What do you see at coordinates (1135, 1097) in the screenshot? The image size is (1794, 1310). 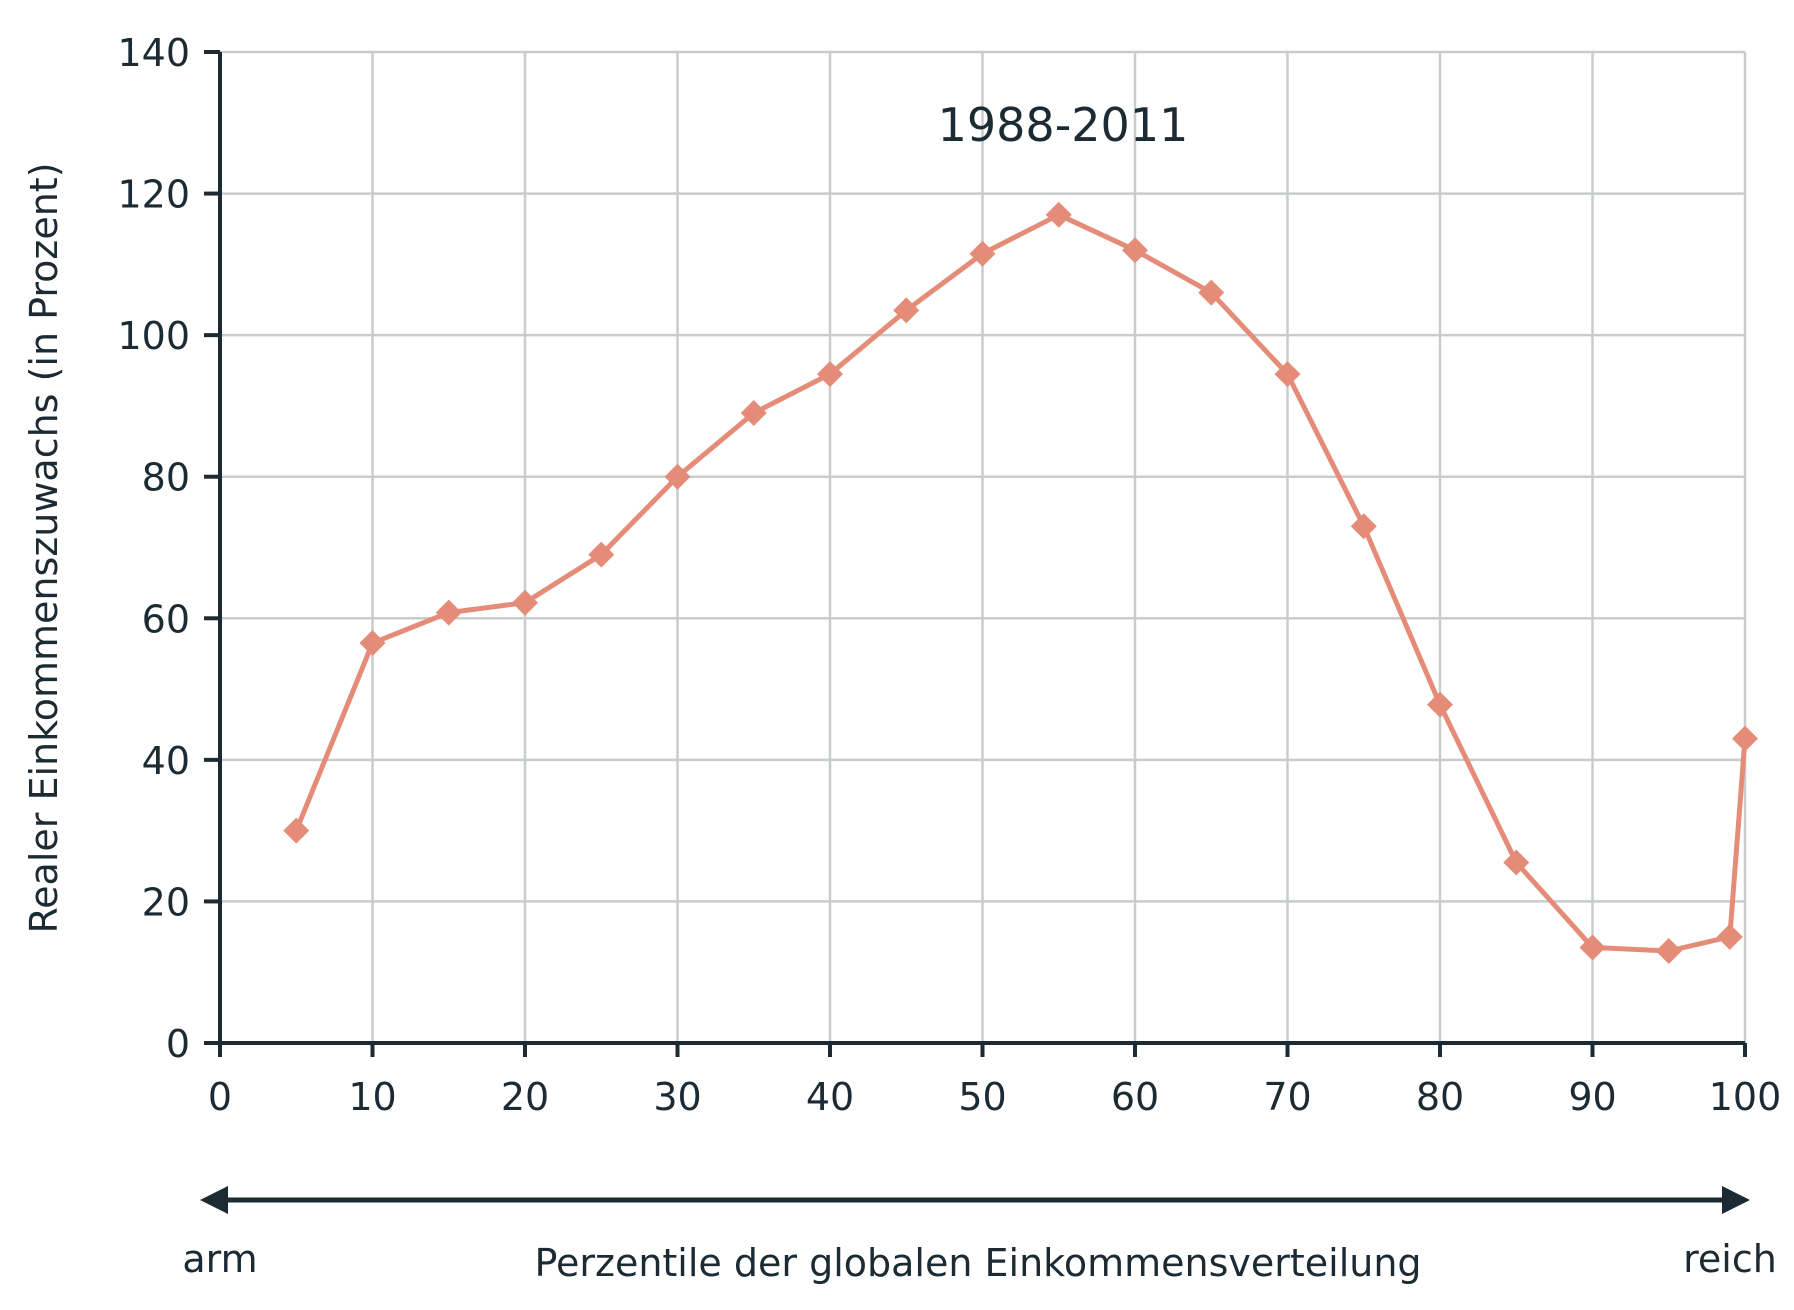 I see `x-tick-label: 60` at bounding box center [1135, 1097].